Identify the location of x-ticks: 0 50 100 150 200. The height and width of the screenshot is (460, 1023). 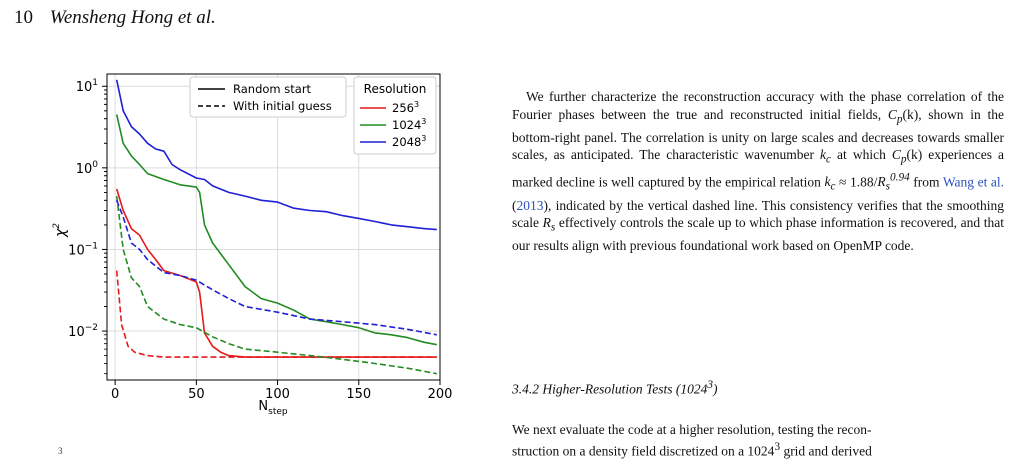
(281, 391).